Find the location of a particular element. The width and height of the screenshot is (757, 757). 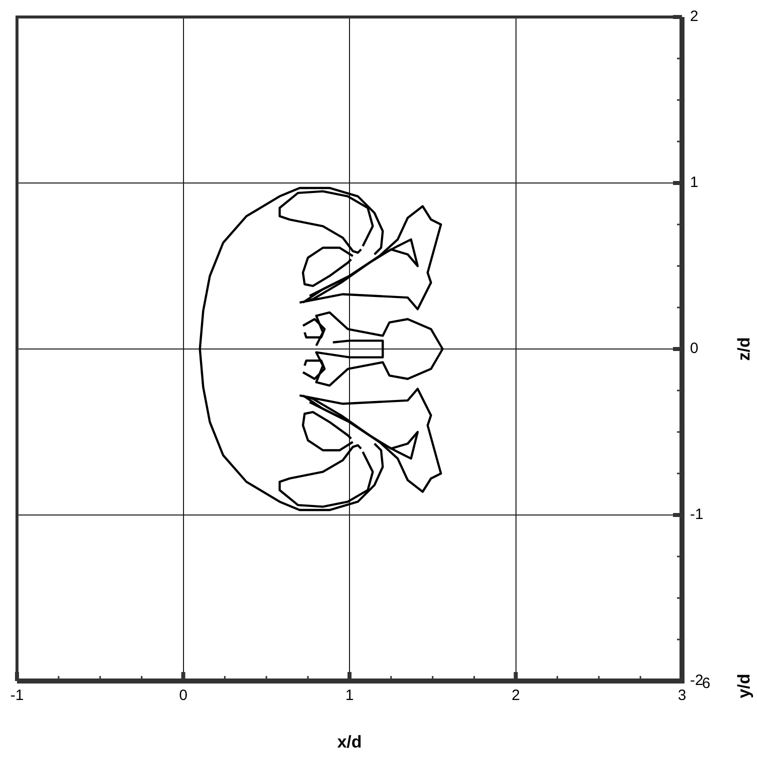

x-tick-label: -1 is located at coordinates (17, 695).